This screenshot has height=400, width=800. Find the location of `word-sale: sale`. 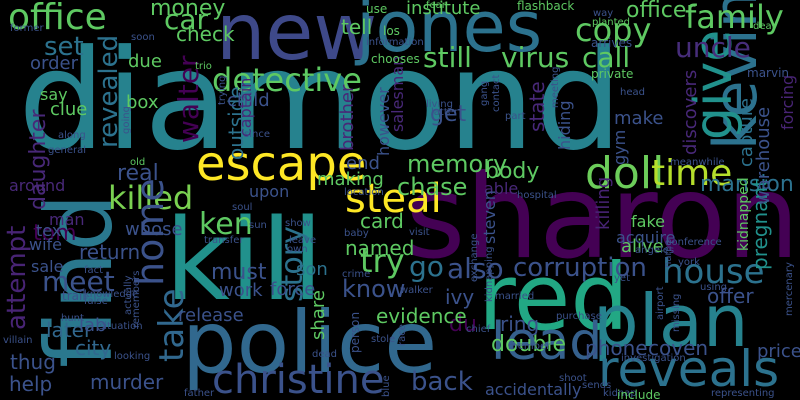

word-sale: sale is located at coordinates (47, 266).